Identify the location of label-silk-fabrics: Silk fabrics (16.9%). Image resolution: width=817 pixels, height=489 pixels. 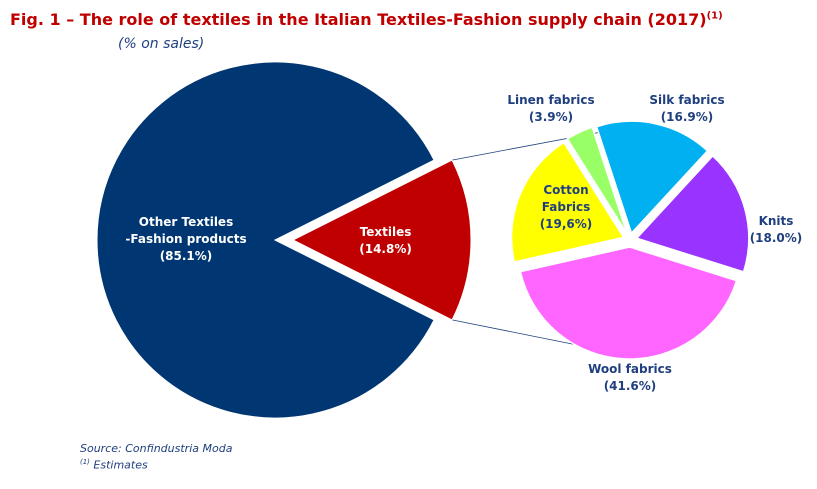
(686, 108).